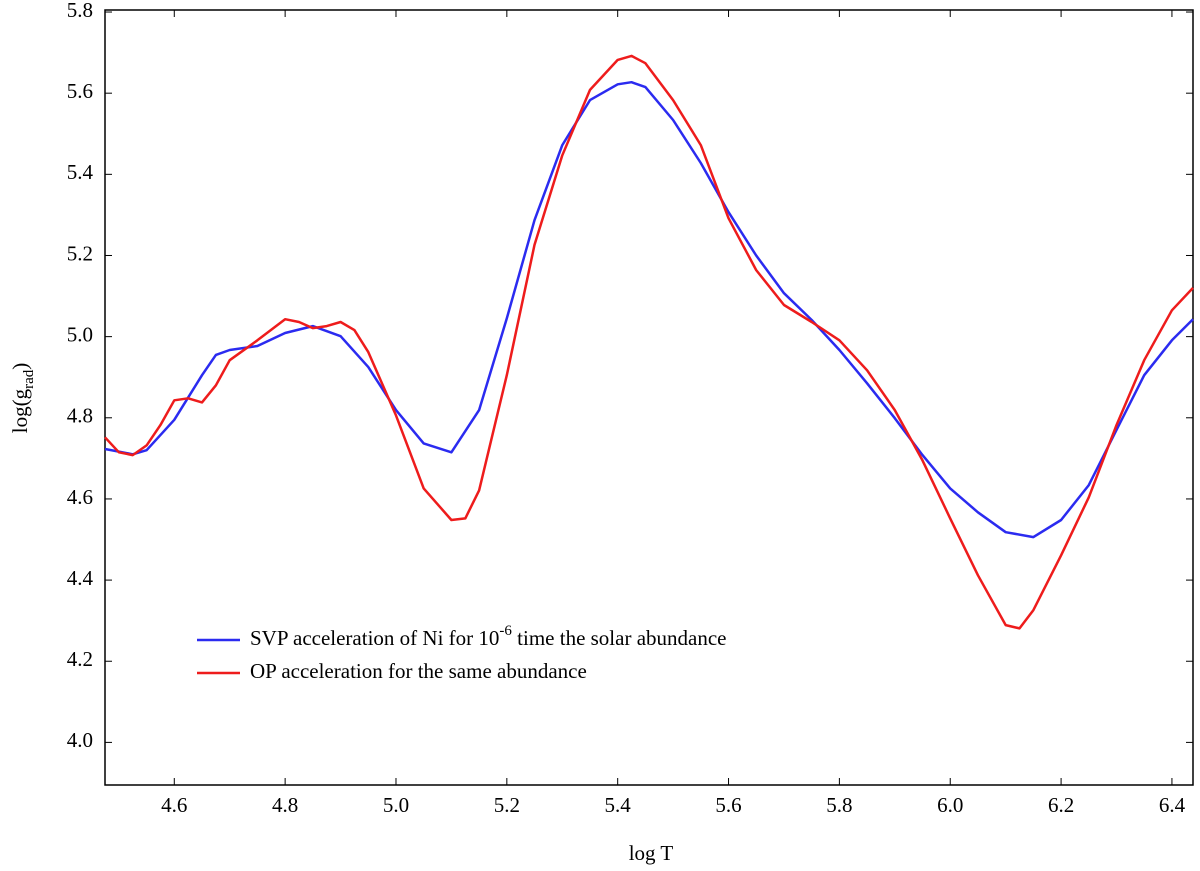 The image size is (1200, 871). I want to click on y-tick-label: 5.6, so click(80, 91).